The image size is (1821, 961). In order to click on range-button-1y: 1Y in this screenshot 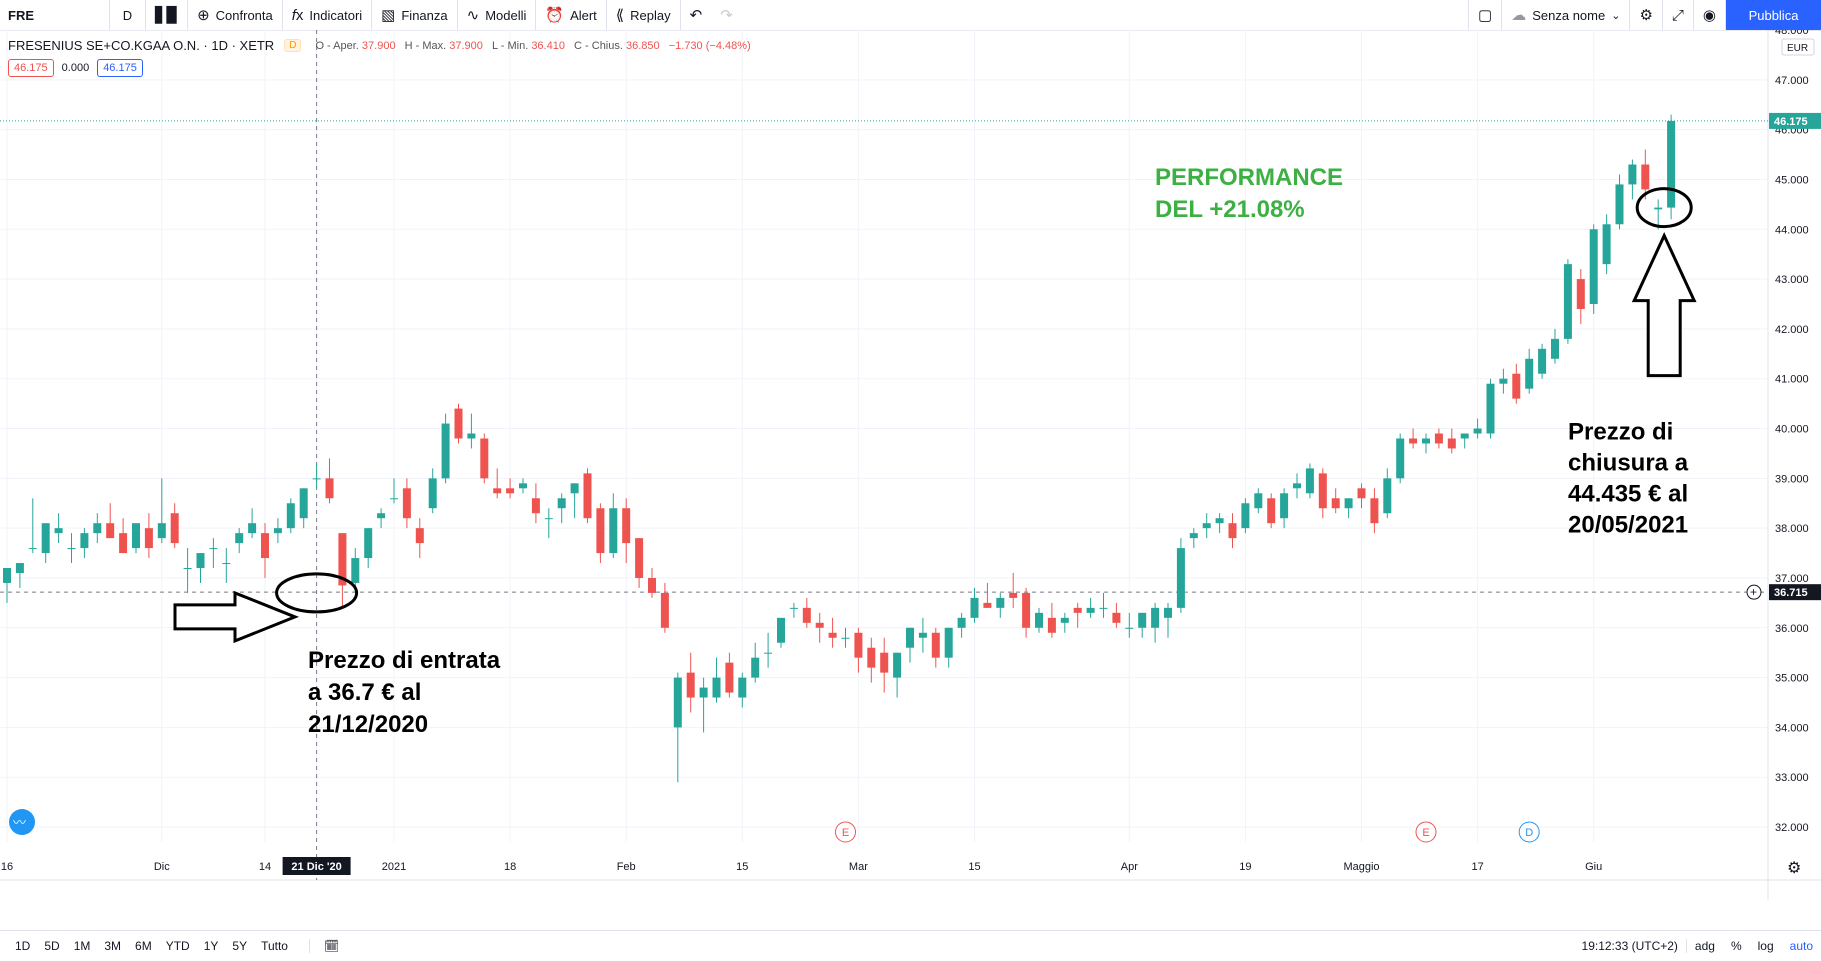, I will do `click(211, 946)`.